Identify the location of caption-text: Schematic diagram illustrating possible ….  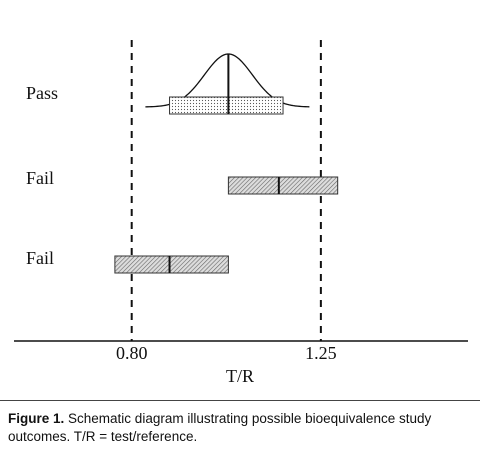
(220, 427).